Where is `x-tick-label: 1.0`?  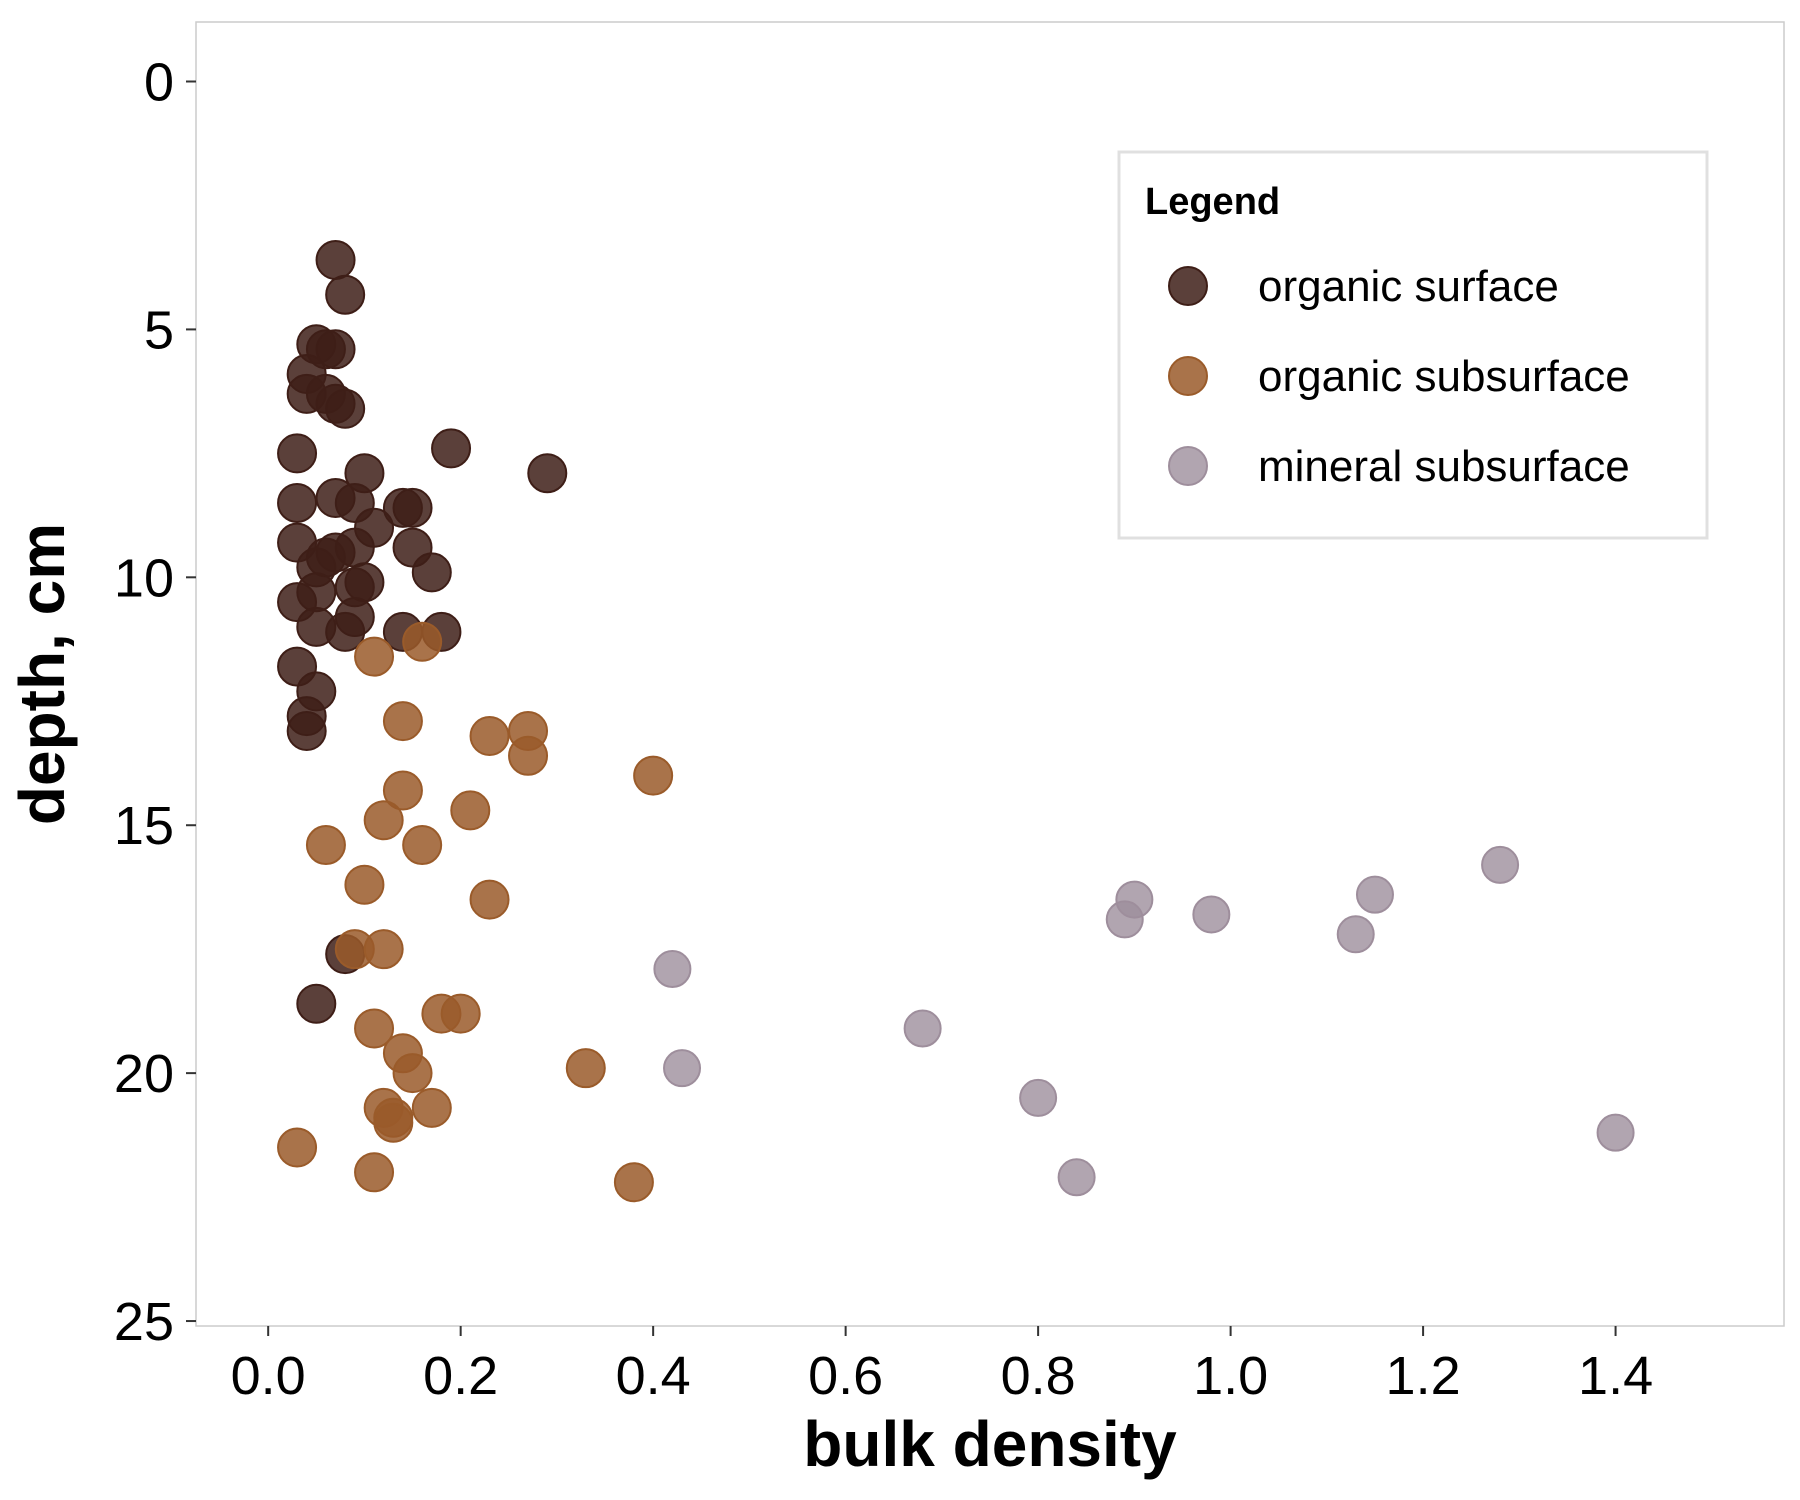
x-tick-label: 1.0 is located at coordinates (1230, 1376).